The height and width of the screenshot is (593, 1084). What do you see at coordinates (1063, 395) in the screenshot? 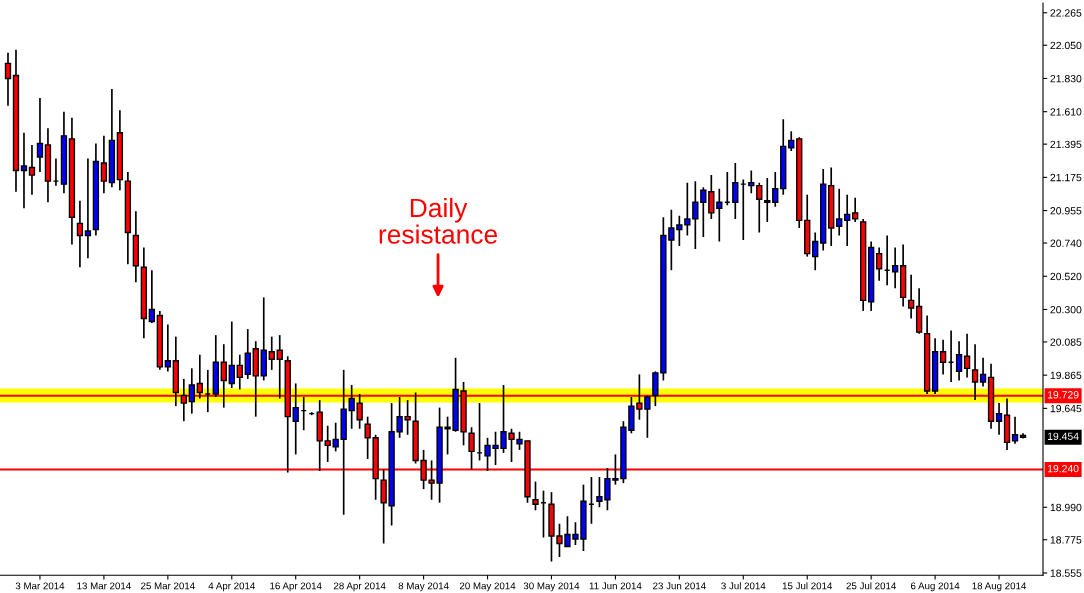
I see `ref-line-label: 19.729` at bounding box center [1063, 395].